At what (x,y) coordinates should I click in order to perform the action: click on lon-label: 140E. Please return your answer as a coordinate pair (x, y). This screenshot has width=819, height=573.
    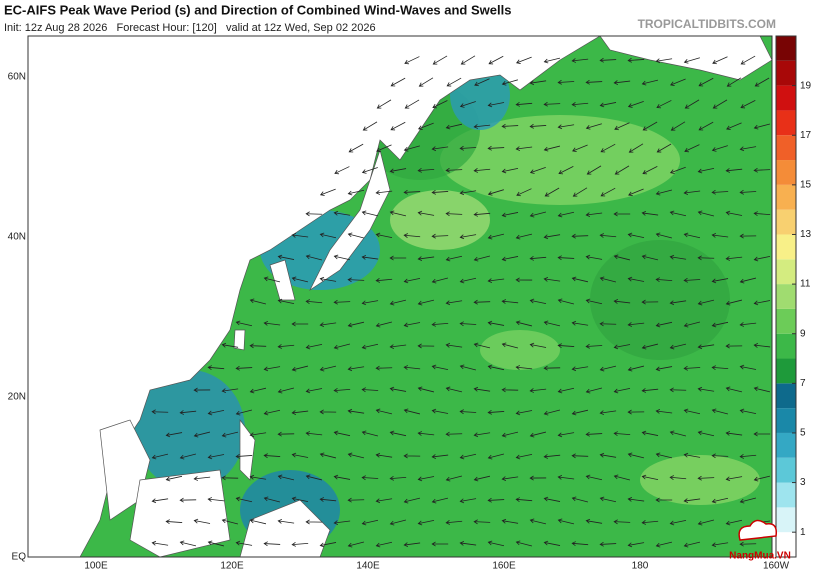
    Looking at the image, I should click on (368, 566).